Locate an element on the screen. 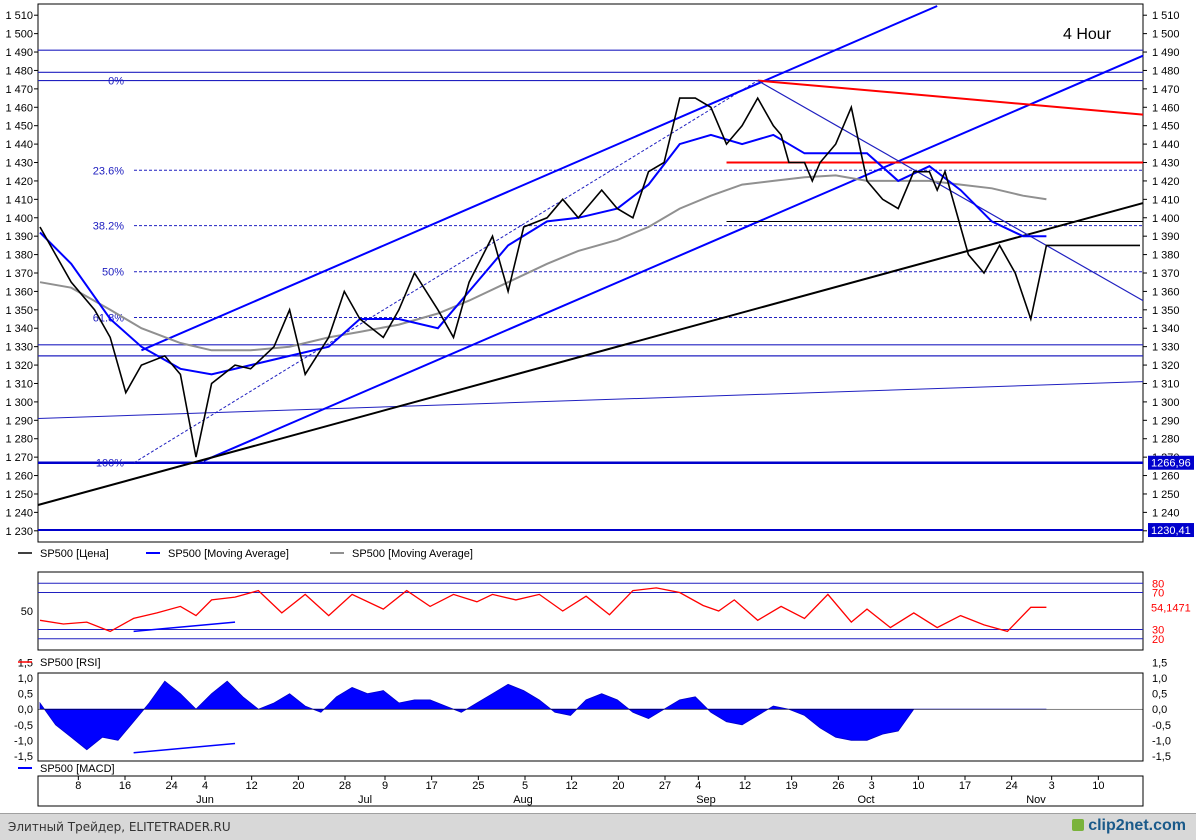  price-tick-label-right: 1 280 is located at coordinates (1166, 440).